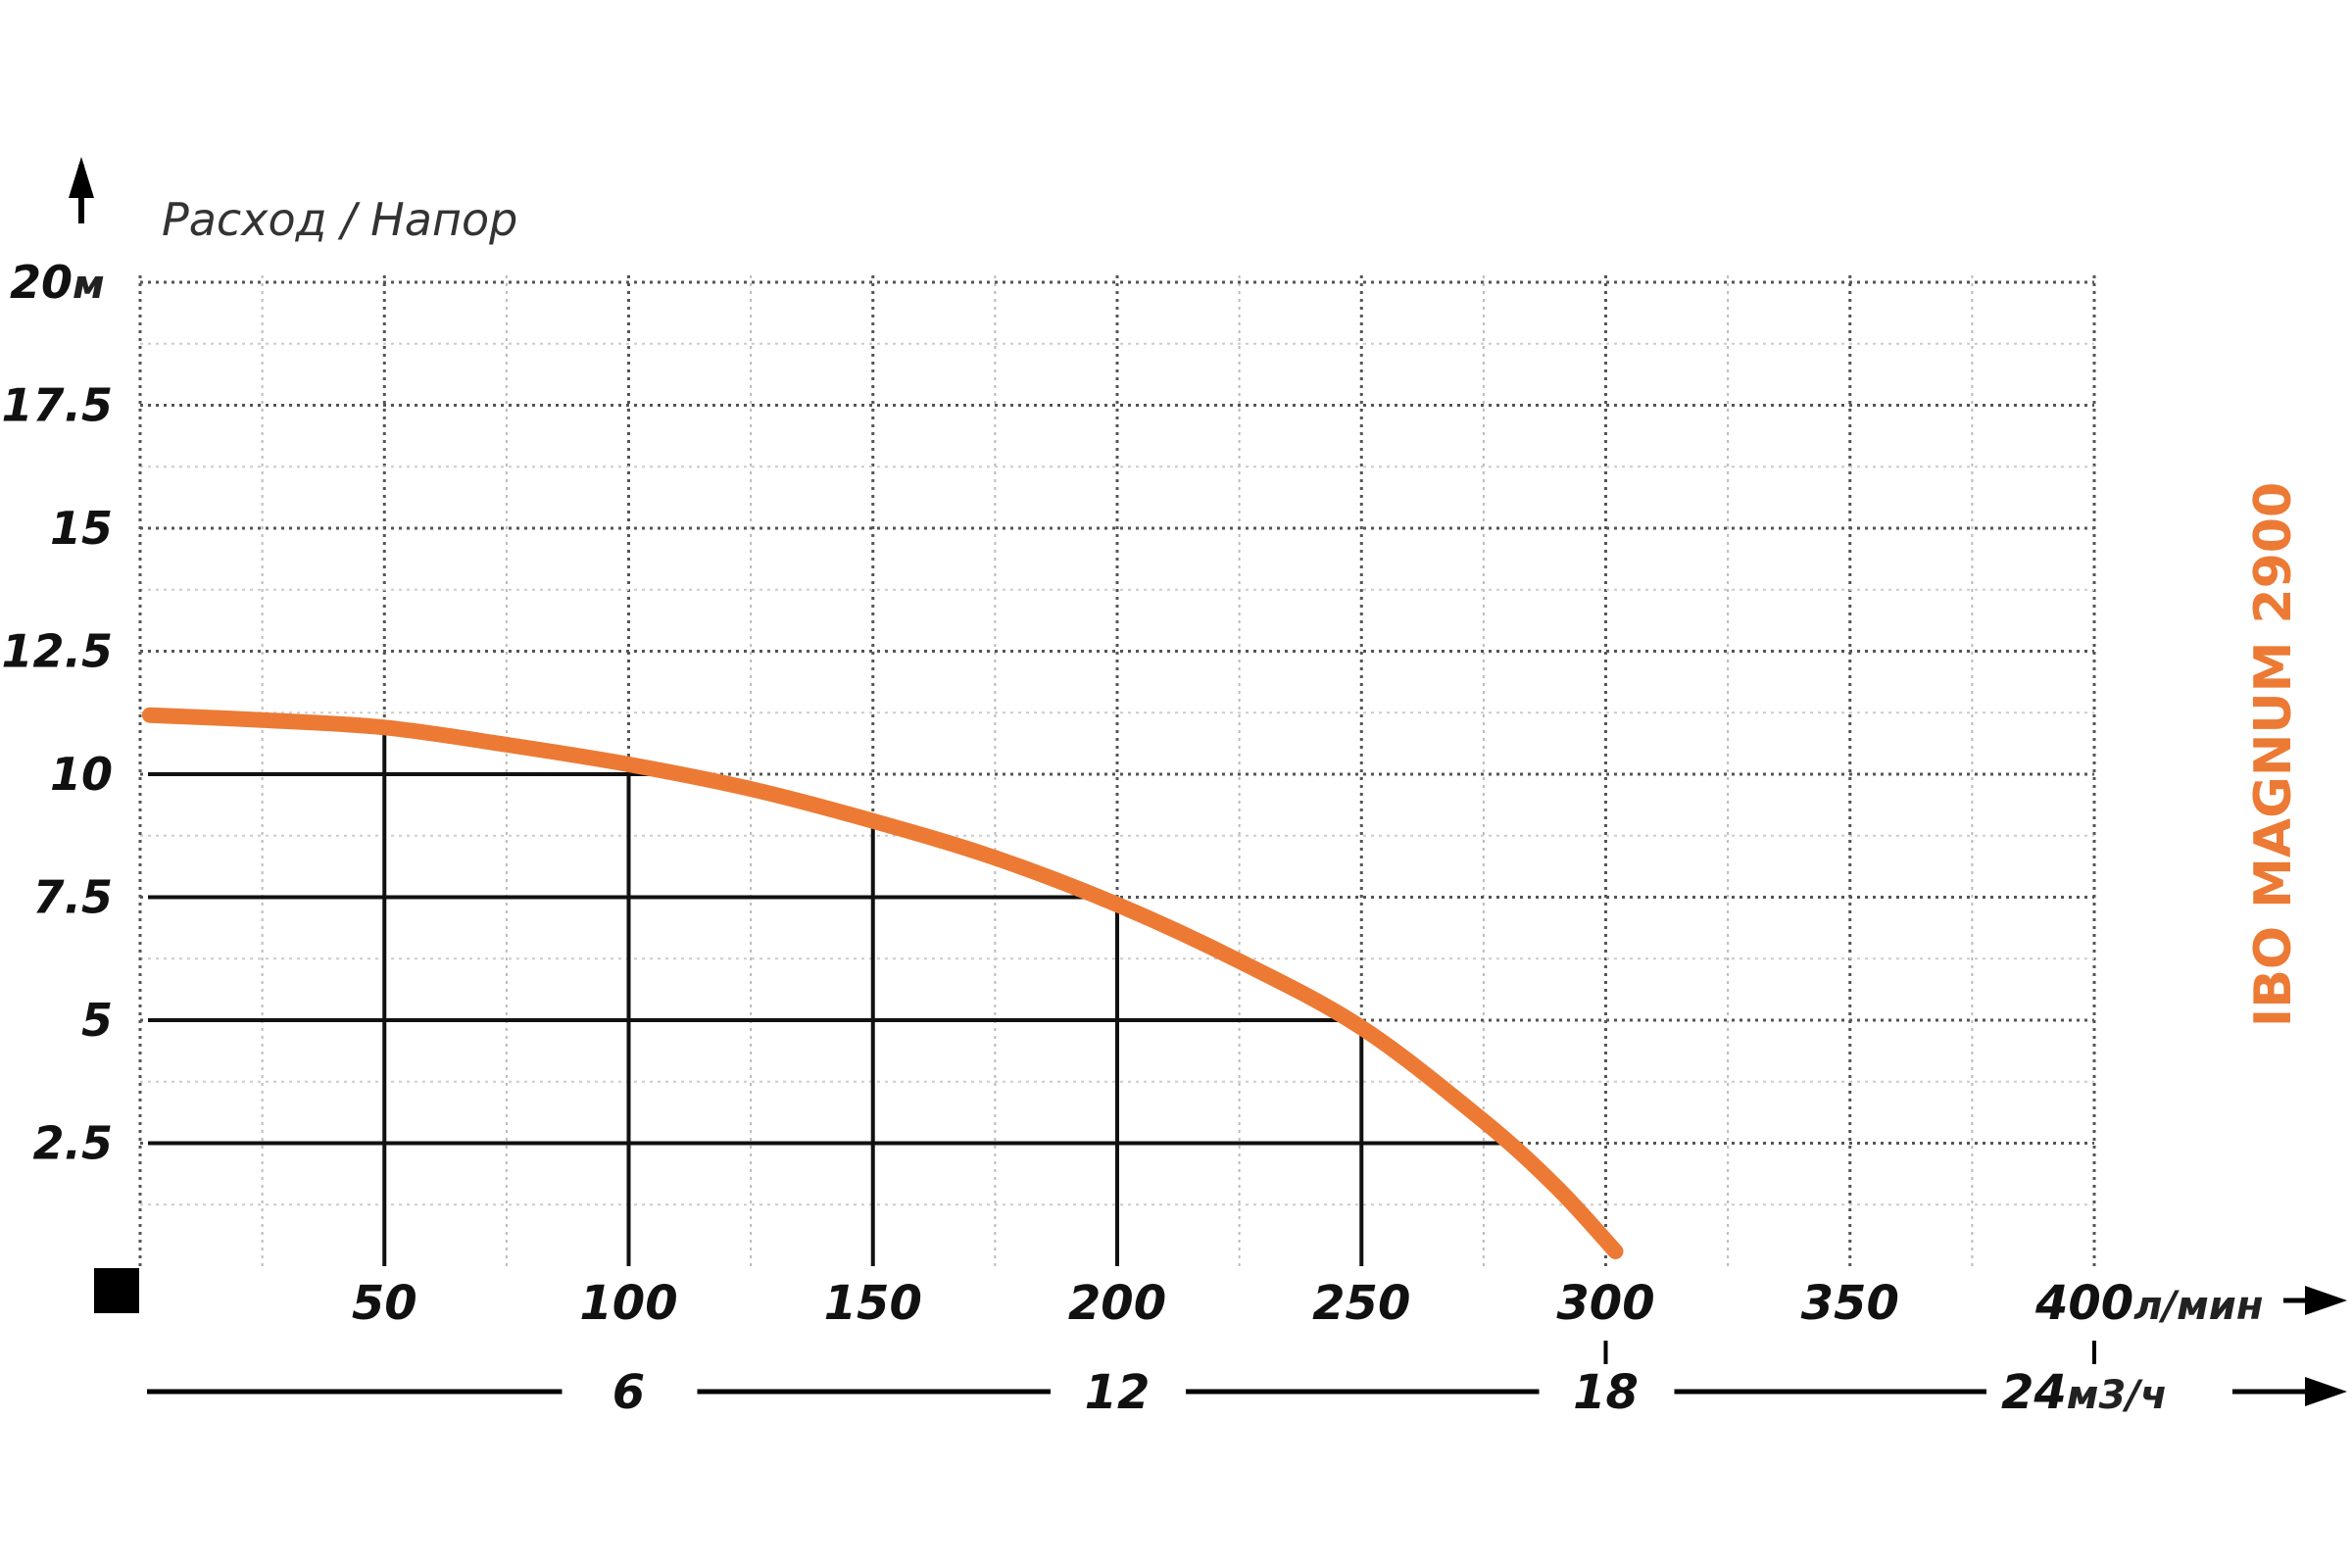 This screenshot has height=1568, width=2352. What do you see at coordinates (2117, 1395) in the screenshot?
I see `x2-unit-label: м3/ч` at bounding box center [2117, 1395].